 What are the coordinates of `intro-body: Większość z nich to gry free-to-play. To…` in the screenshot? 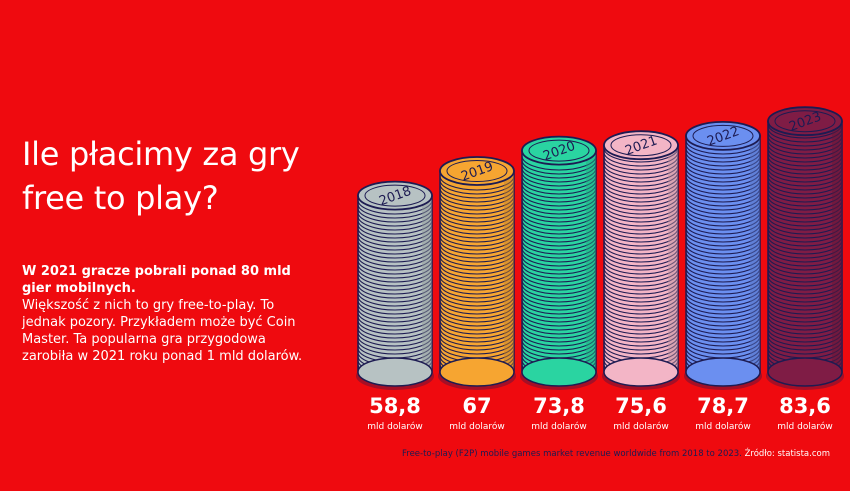 It's located at (162, 331).